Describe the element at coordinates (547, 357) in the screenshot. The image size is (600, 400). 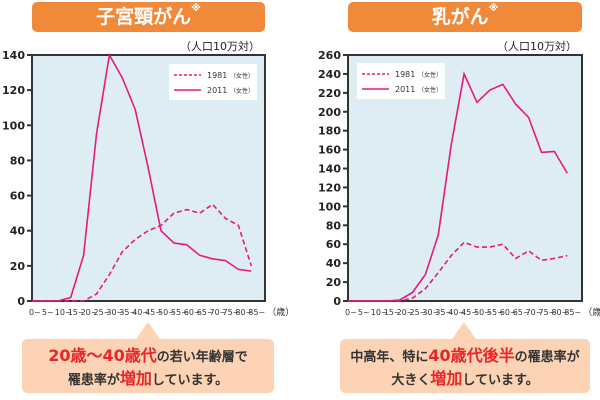
I see `callout-text: の罹患率が` at that location.